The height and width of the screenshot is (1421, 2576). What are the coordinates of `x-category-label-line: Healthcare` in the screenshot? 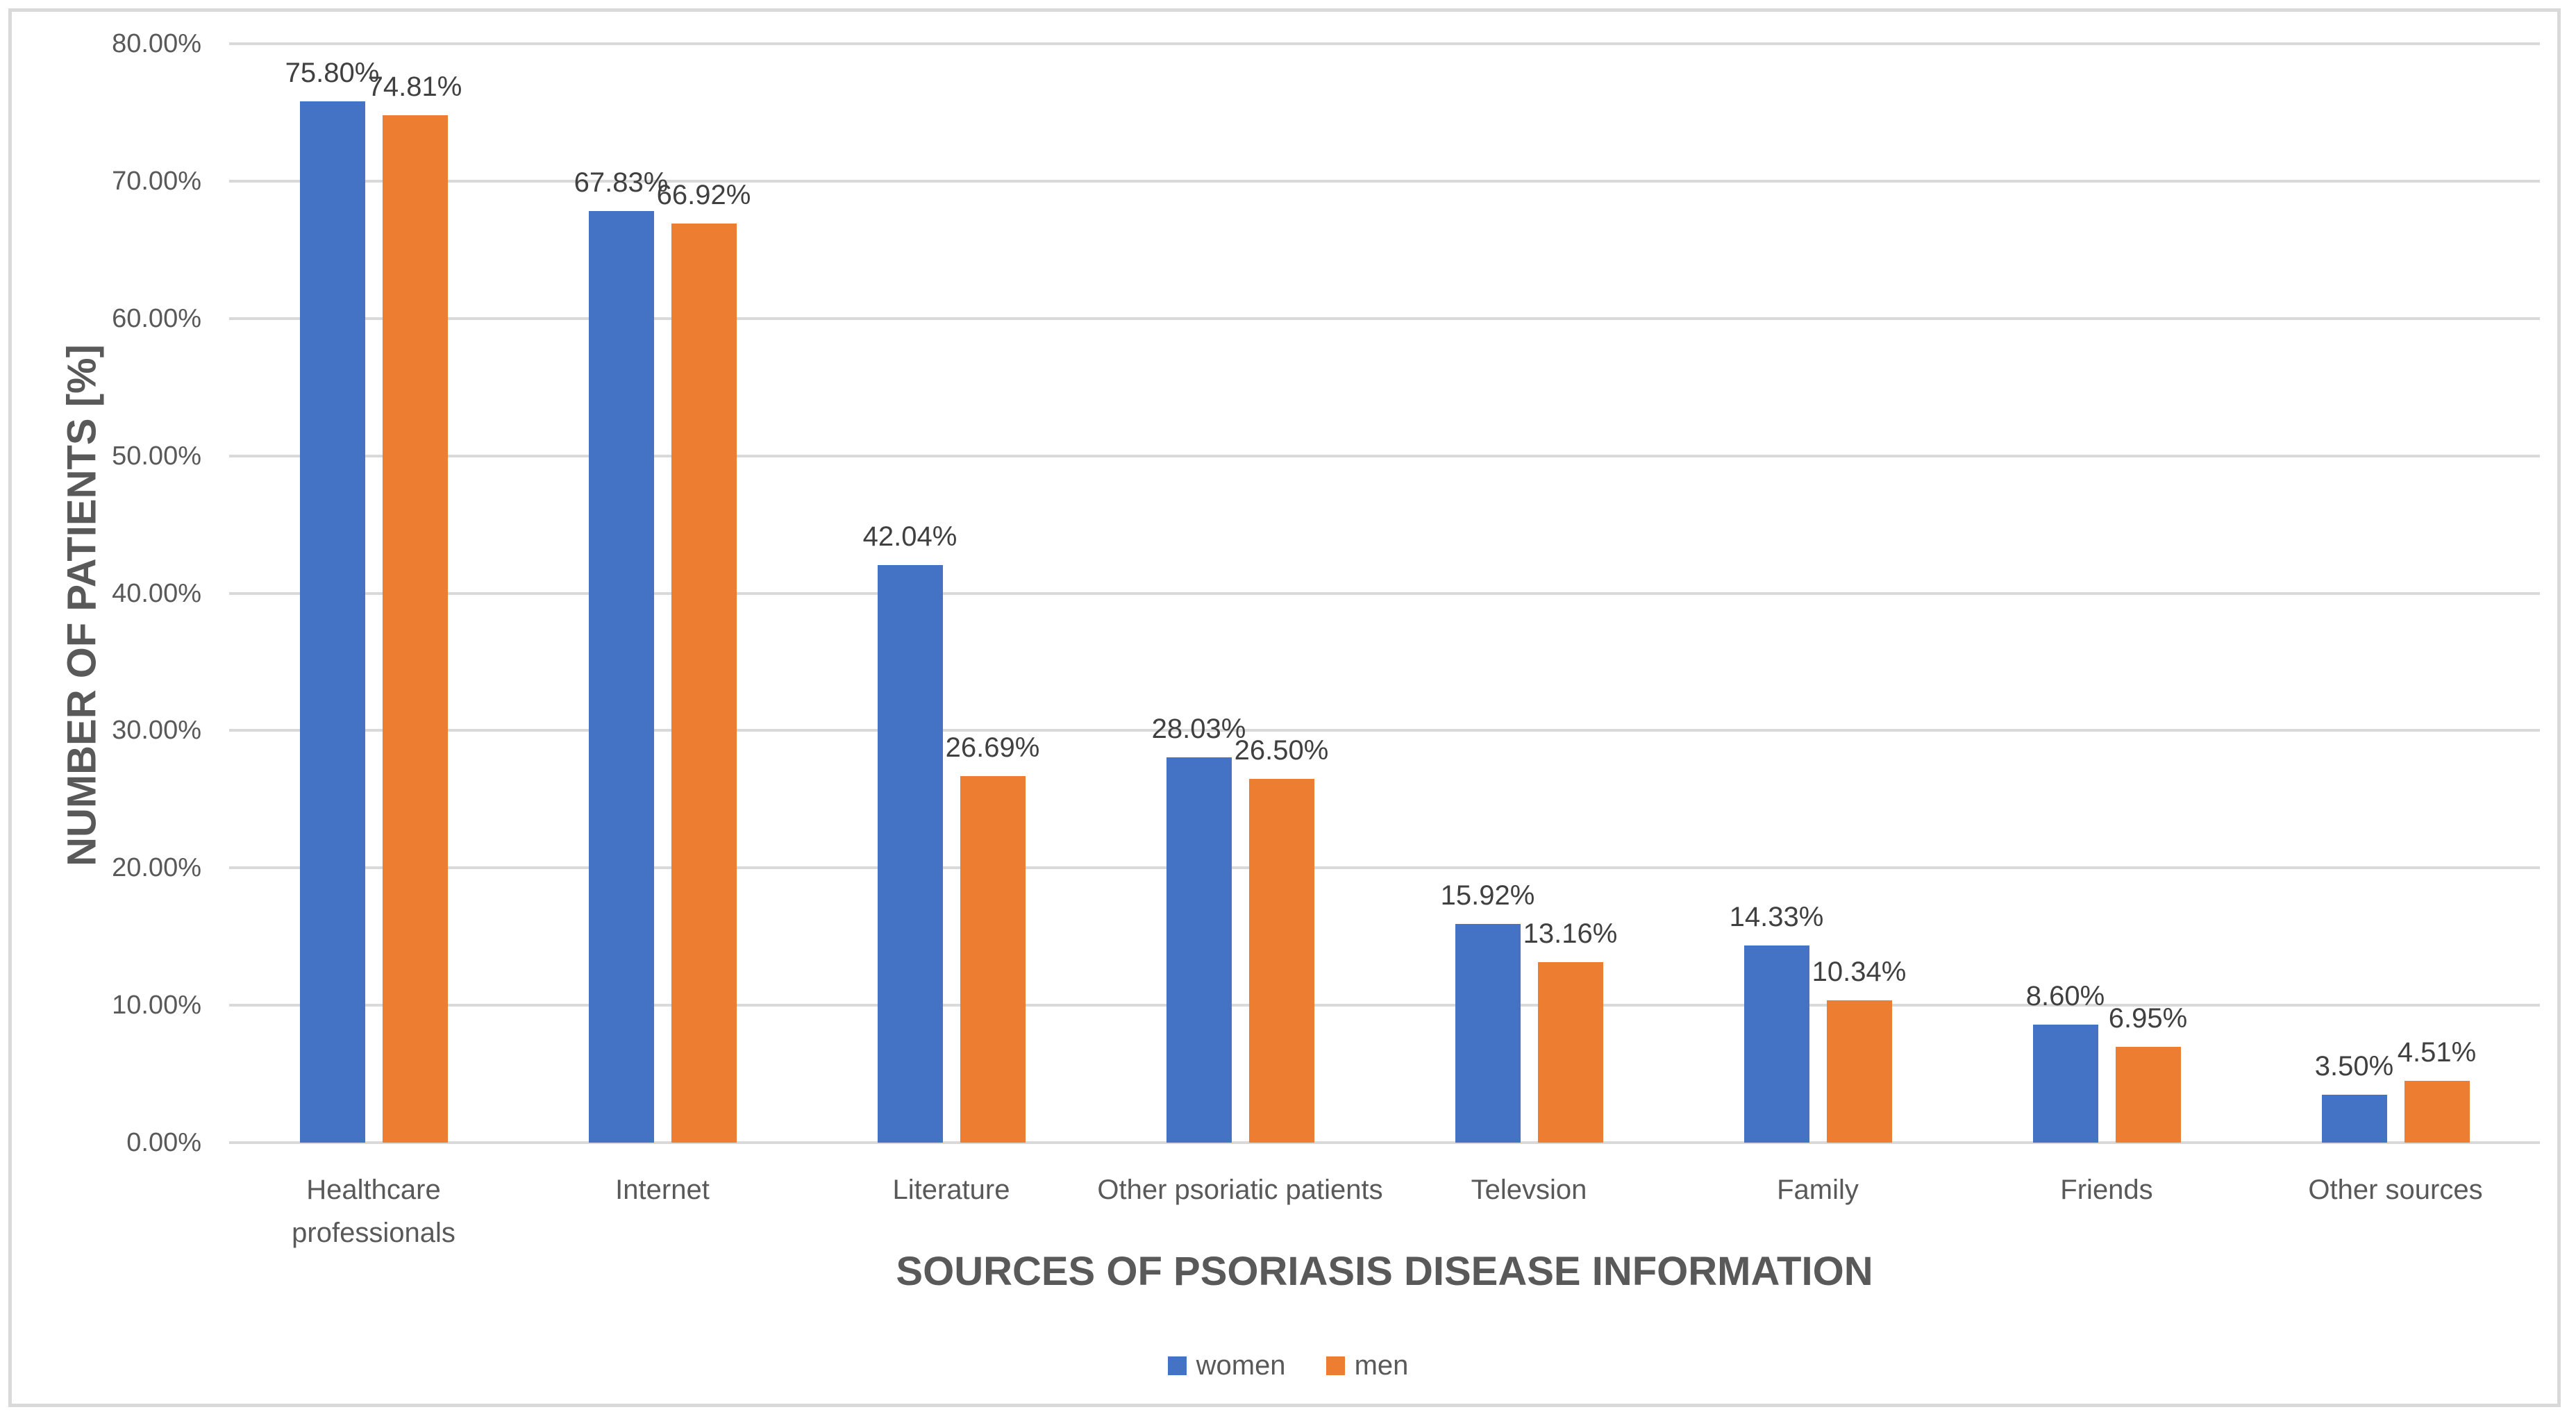 It's located at (374, 1190).